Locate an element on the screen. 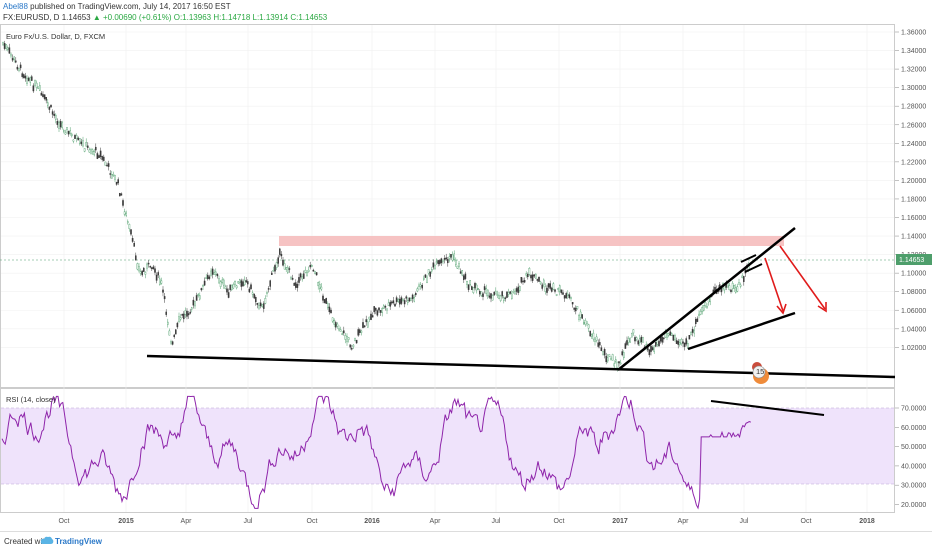 Image resolution: width=932 pixels, height=551 pixels. rsi-pane-label: RSI (14, close) is located at coordinates (31, 399).